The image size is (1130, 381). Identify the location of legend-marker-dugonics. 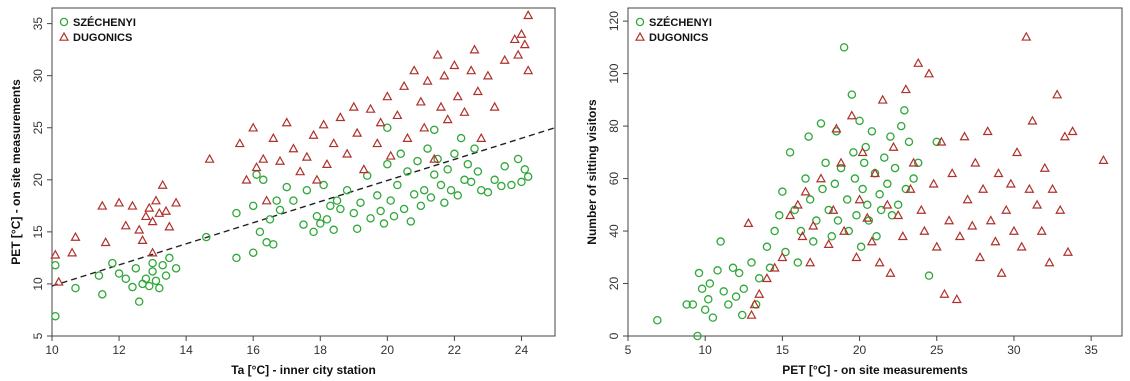
(64, 36).